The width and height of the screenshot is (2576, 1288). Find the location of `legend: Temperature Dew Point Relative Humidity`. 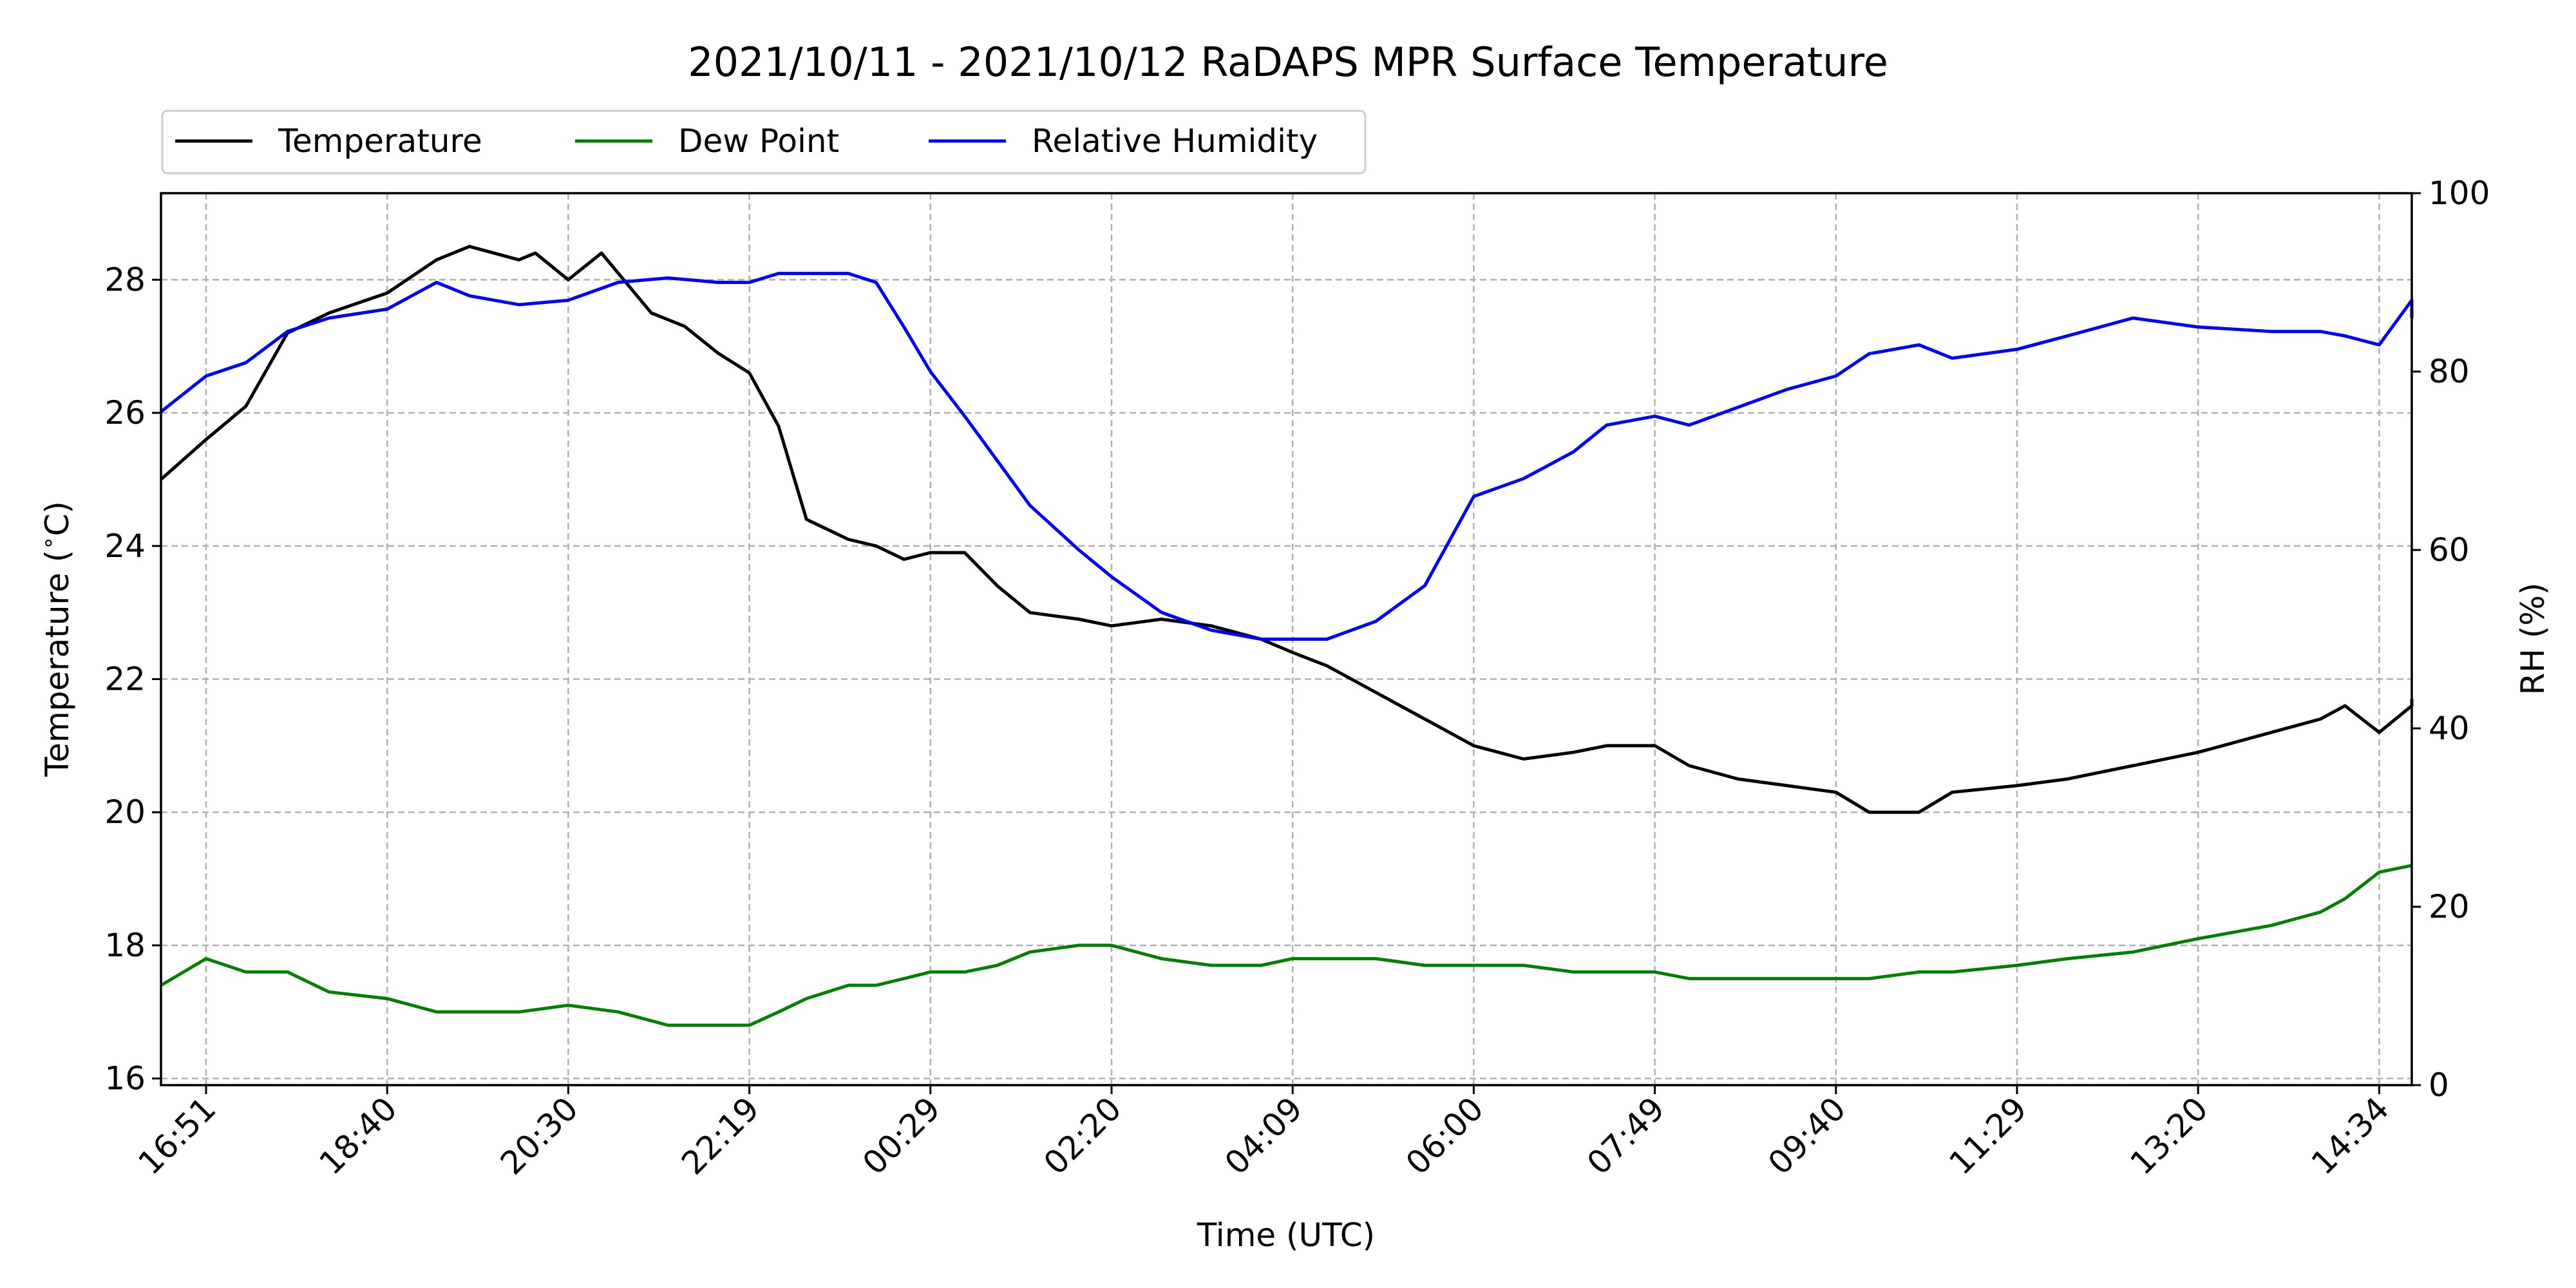

legend: Temperature Dew Point Relative Humidity is located at coordinates (764, 142).